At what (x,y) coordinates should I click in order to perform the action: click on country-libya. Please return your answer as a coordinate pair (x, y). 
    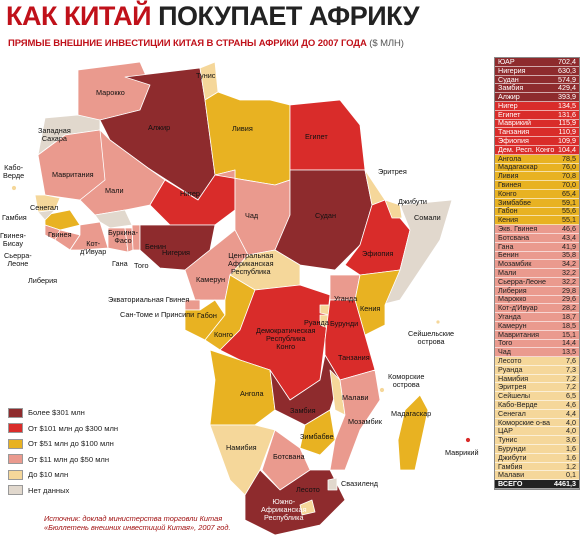
    Looking at the image, I should click on (247, 138).